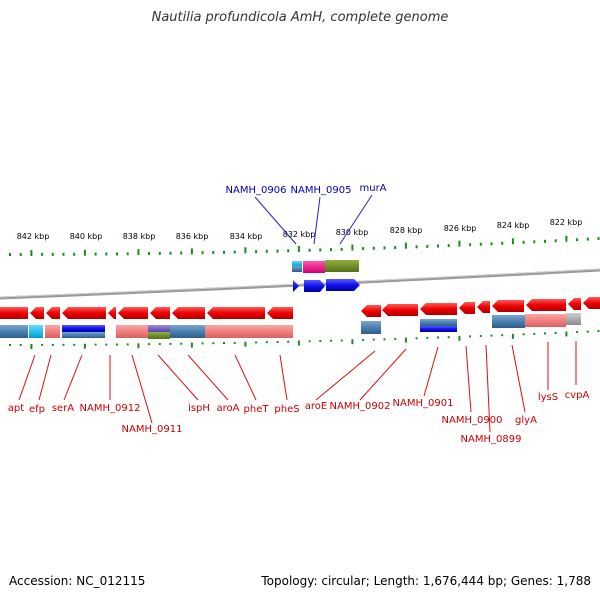 This screenshot has width=600, height=600. Describe the element at coordinates (300, 308) in the screenshot. I see `reverse-strand-arrows` at that location.